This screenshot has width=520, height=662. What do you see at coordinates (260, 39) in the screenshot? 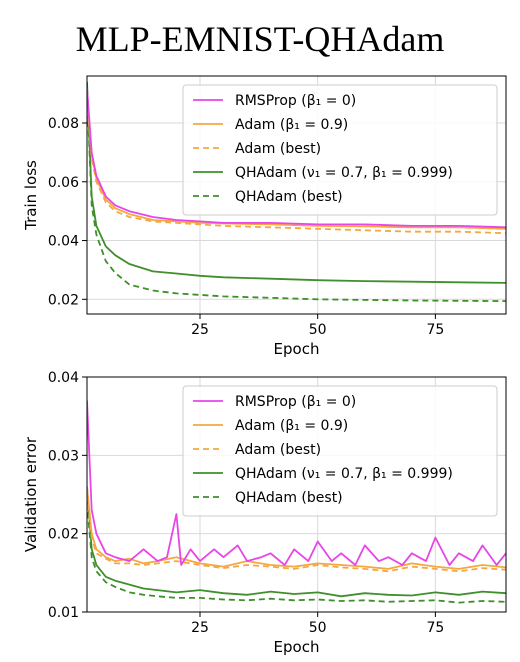
I see `page-title: MLP-EMNIST-QHAdam` at bounding box center [260, 39].